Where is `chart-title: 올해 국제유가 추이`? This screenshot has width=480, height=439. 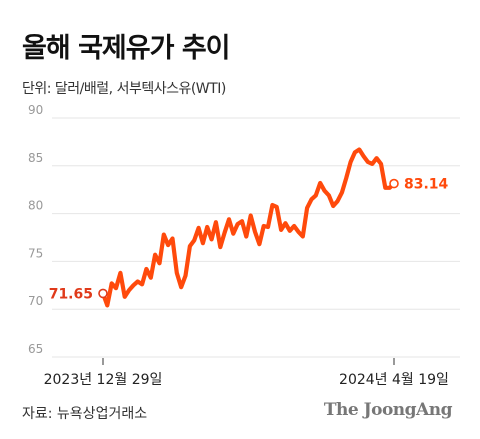 chart-title: 올해 국제유가 추이 is located at coordinates (126, 48).